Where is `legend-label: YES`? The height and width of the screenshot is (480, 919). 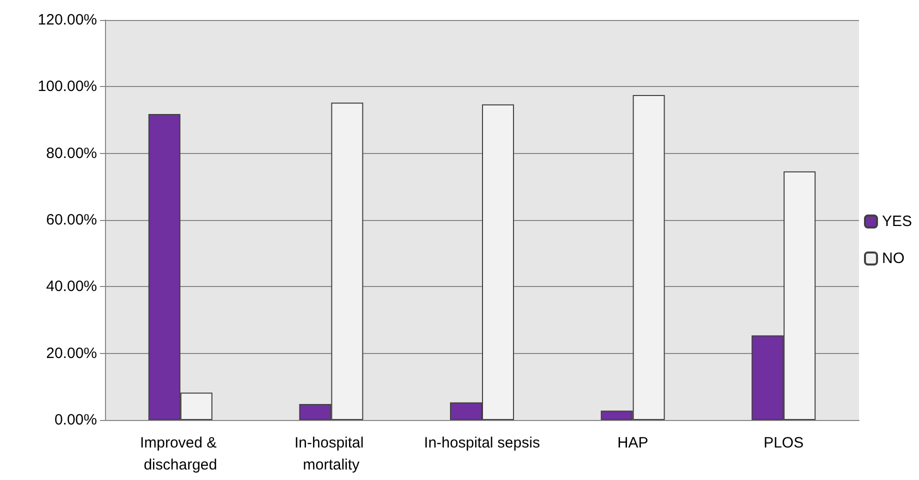
legend-label: YES is located at coordinates (897, 221).